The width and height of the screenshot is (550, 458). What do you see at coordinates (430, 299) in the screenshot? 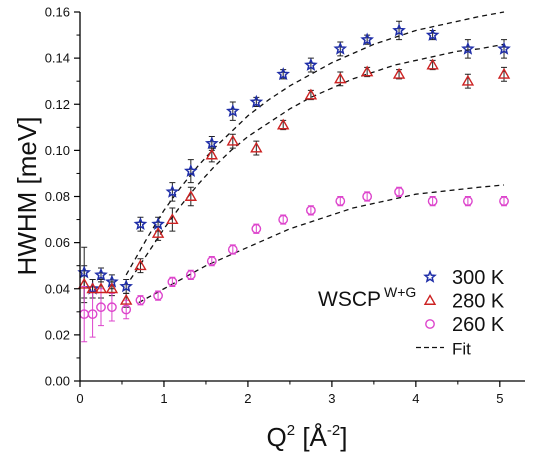
I see `legend-triangle-swatch` at bounding box center [430, 299].